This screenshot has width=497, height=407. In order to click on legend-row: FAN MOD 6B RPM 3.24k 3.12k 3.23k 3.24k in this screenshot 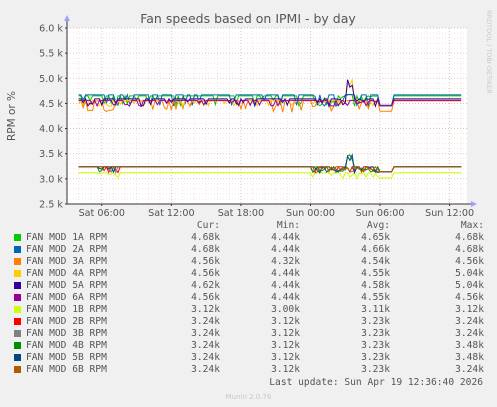, I will do `click(251, 370)`.